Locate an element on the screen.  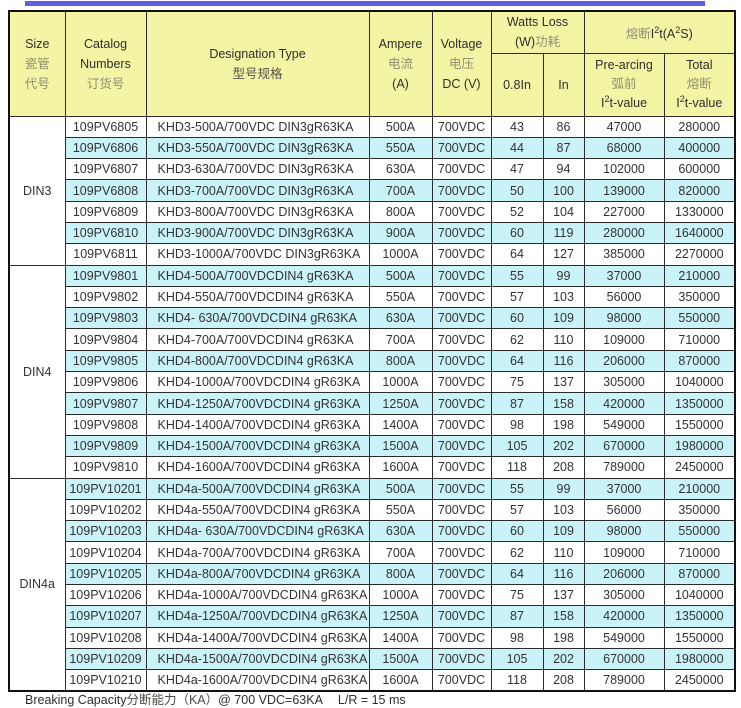
watts-loss-in-cell: 86 is located at coordinates (563, 126).